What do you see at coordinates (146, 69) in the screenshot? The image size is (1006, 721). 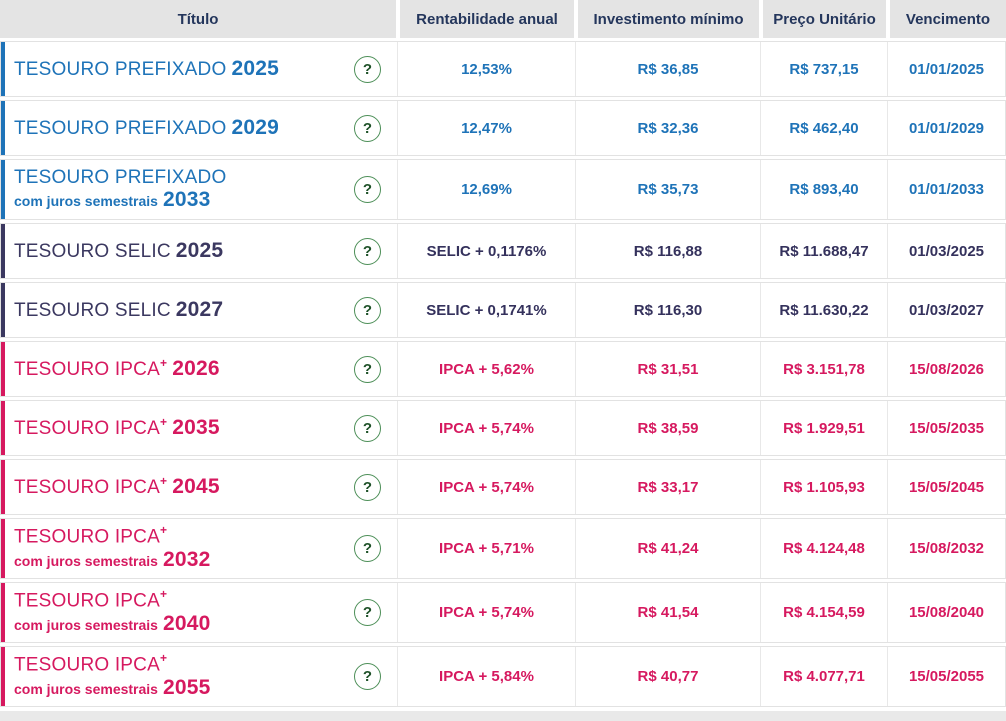 I see `bond-name: TESOURO PREFIXADO 2025` at bounding box center [146, 69].